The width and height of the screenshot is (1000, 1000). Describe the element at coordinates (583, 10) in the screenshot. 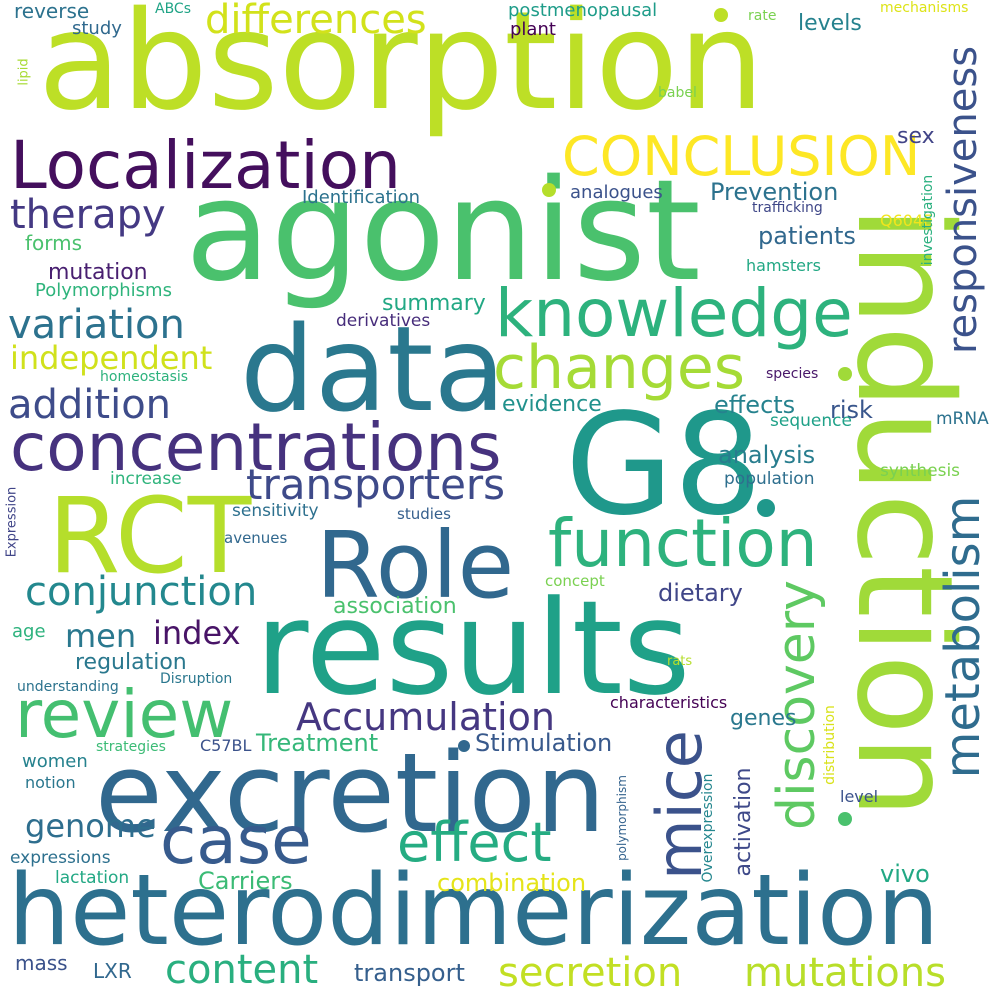

I see `word-postmenopausal: postmenopausal` at that location.